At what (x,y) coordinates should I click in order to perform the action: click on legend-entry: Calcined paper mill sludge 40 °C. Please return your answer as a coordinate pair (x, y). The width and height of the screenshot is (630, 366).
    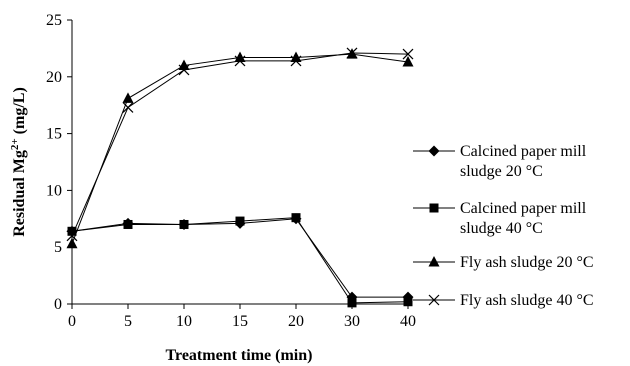
    Looking at the image, I should click on (500, 218).